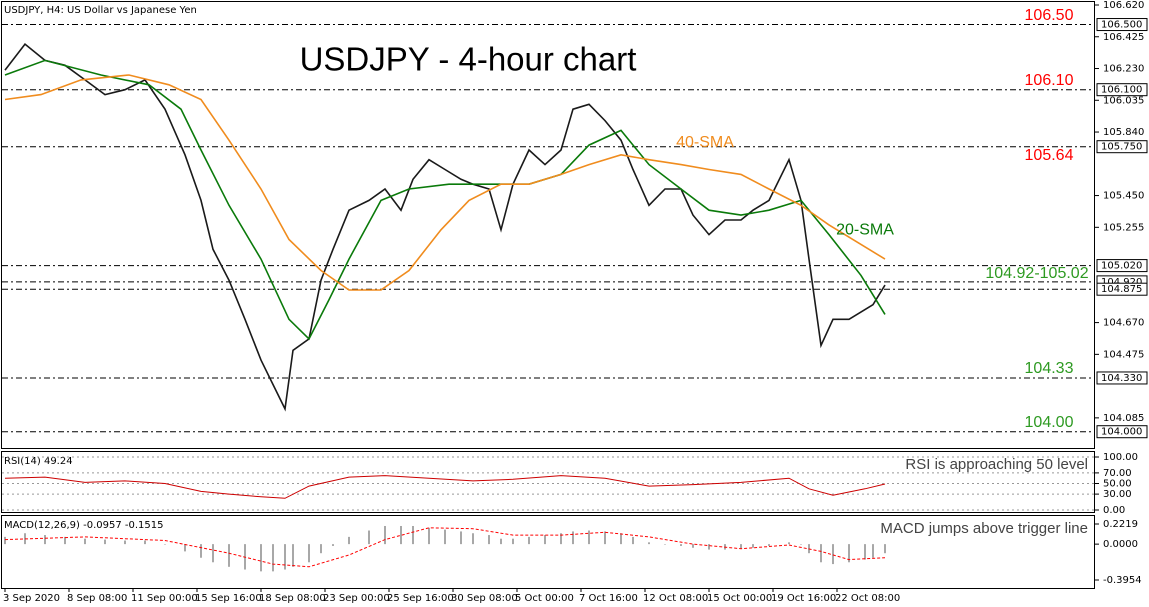  What do you see at coordinates (608, 598) in the screenshot?
I see `x-tick-label: 7 Oct 16:00` at bounding box center [608, 598].